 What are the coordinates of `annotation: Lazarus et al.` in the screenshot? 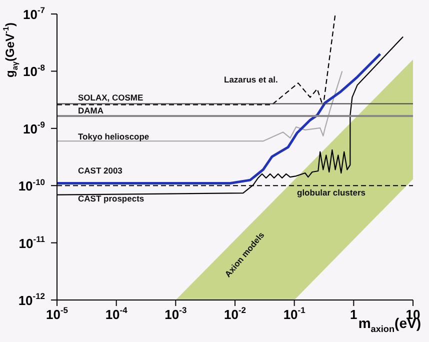 It's located at (251, 79).